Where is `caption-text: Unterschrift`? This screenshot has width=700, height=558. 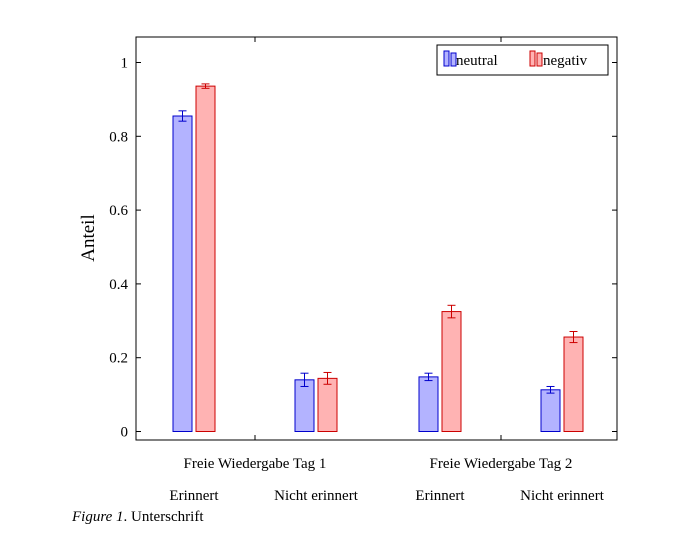
caption-text: Unterschrift is located at coordinates (167, 517).